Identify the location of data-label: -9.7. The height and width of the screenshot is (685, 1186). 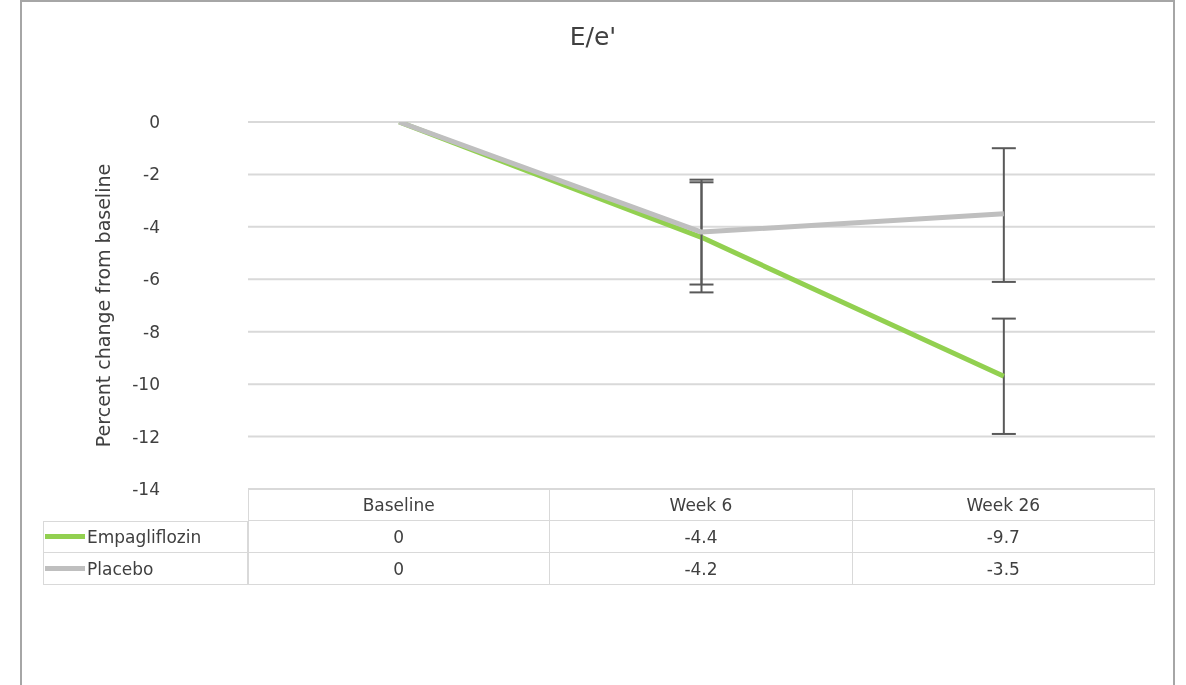
(1003, 537).